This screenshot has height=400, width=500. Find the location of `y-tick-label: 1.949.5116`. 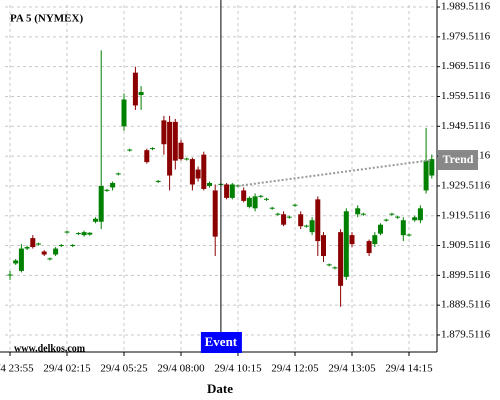

y-tick-label: 1.949.5116 is located at coordinates (466, 126).